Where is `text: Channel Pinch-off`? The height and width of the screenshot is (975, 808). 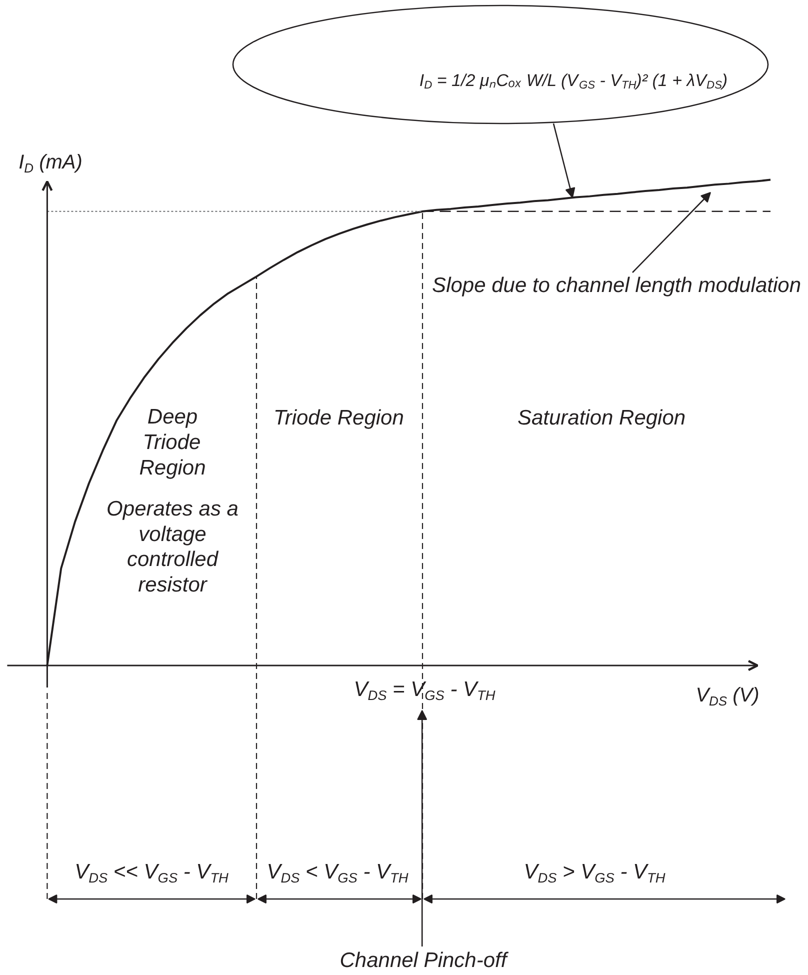 text: Channel Pinch-off is located at coordinates (424, 960).